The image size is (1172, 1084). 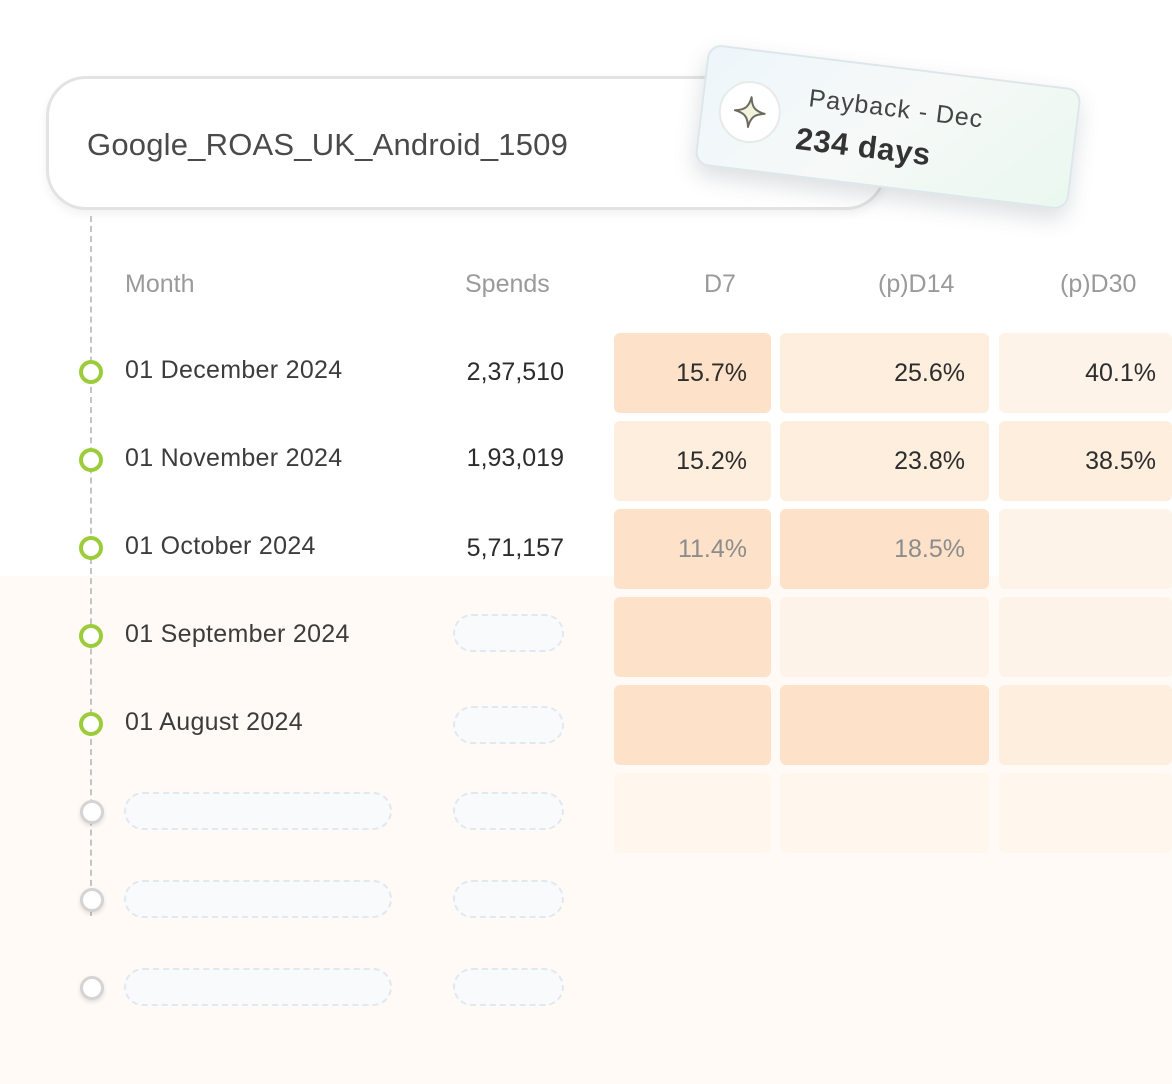 What do you see at coordinates (750, 112) in the screenshot?
I see `sparkle-icon` at bounding box center [750, 112].